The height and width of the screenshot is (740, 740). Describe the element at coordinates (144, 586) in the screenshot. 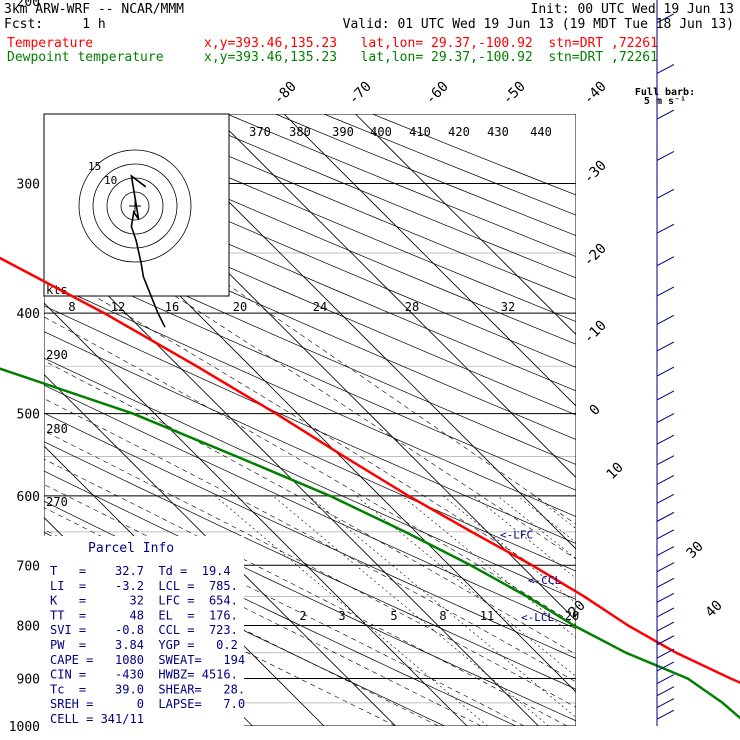

I see `parcel-index-row: LI = -3.2 LCL = 785.` at that location.